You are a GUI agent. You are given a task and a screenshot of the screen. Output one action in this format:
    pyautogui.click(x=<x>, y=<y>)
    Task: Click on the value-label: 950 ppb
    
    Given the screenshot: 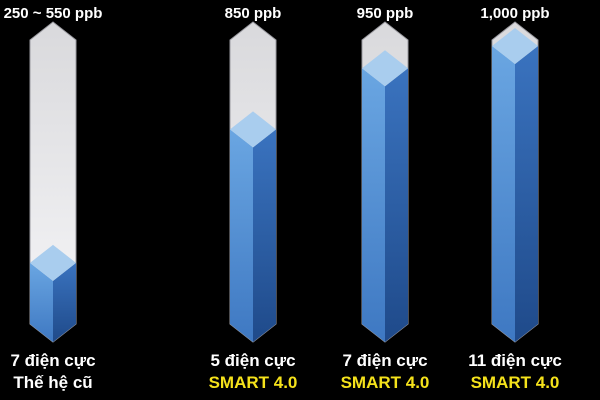 What is the action you would take?
    pyautogui.click(x=385, y=13)
    